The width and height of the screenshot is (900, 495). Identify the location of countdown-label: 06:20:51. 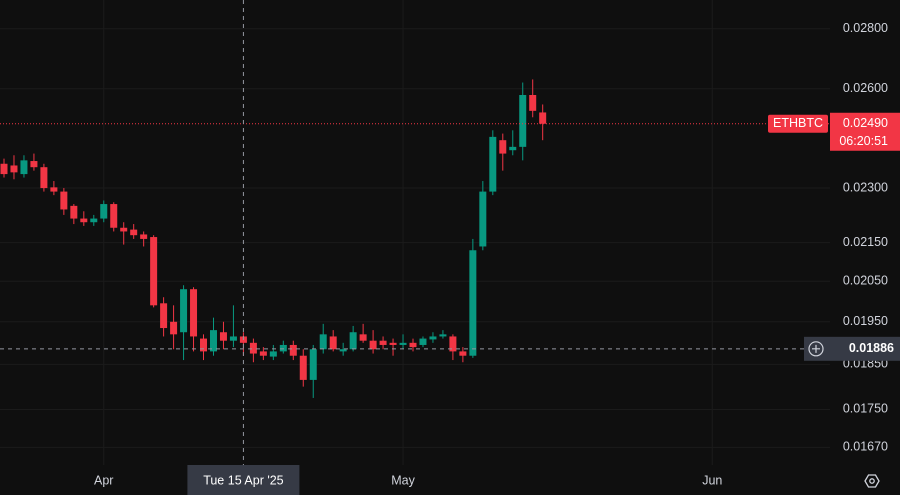
(863, 141).